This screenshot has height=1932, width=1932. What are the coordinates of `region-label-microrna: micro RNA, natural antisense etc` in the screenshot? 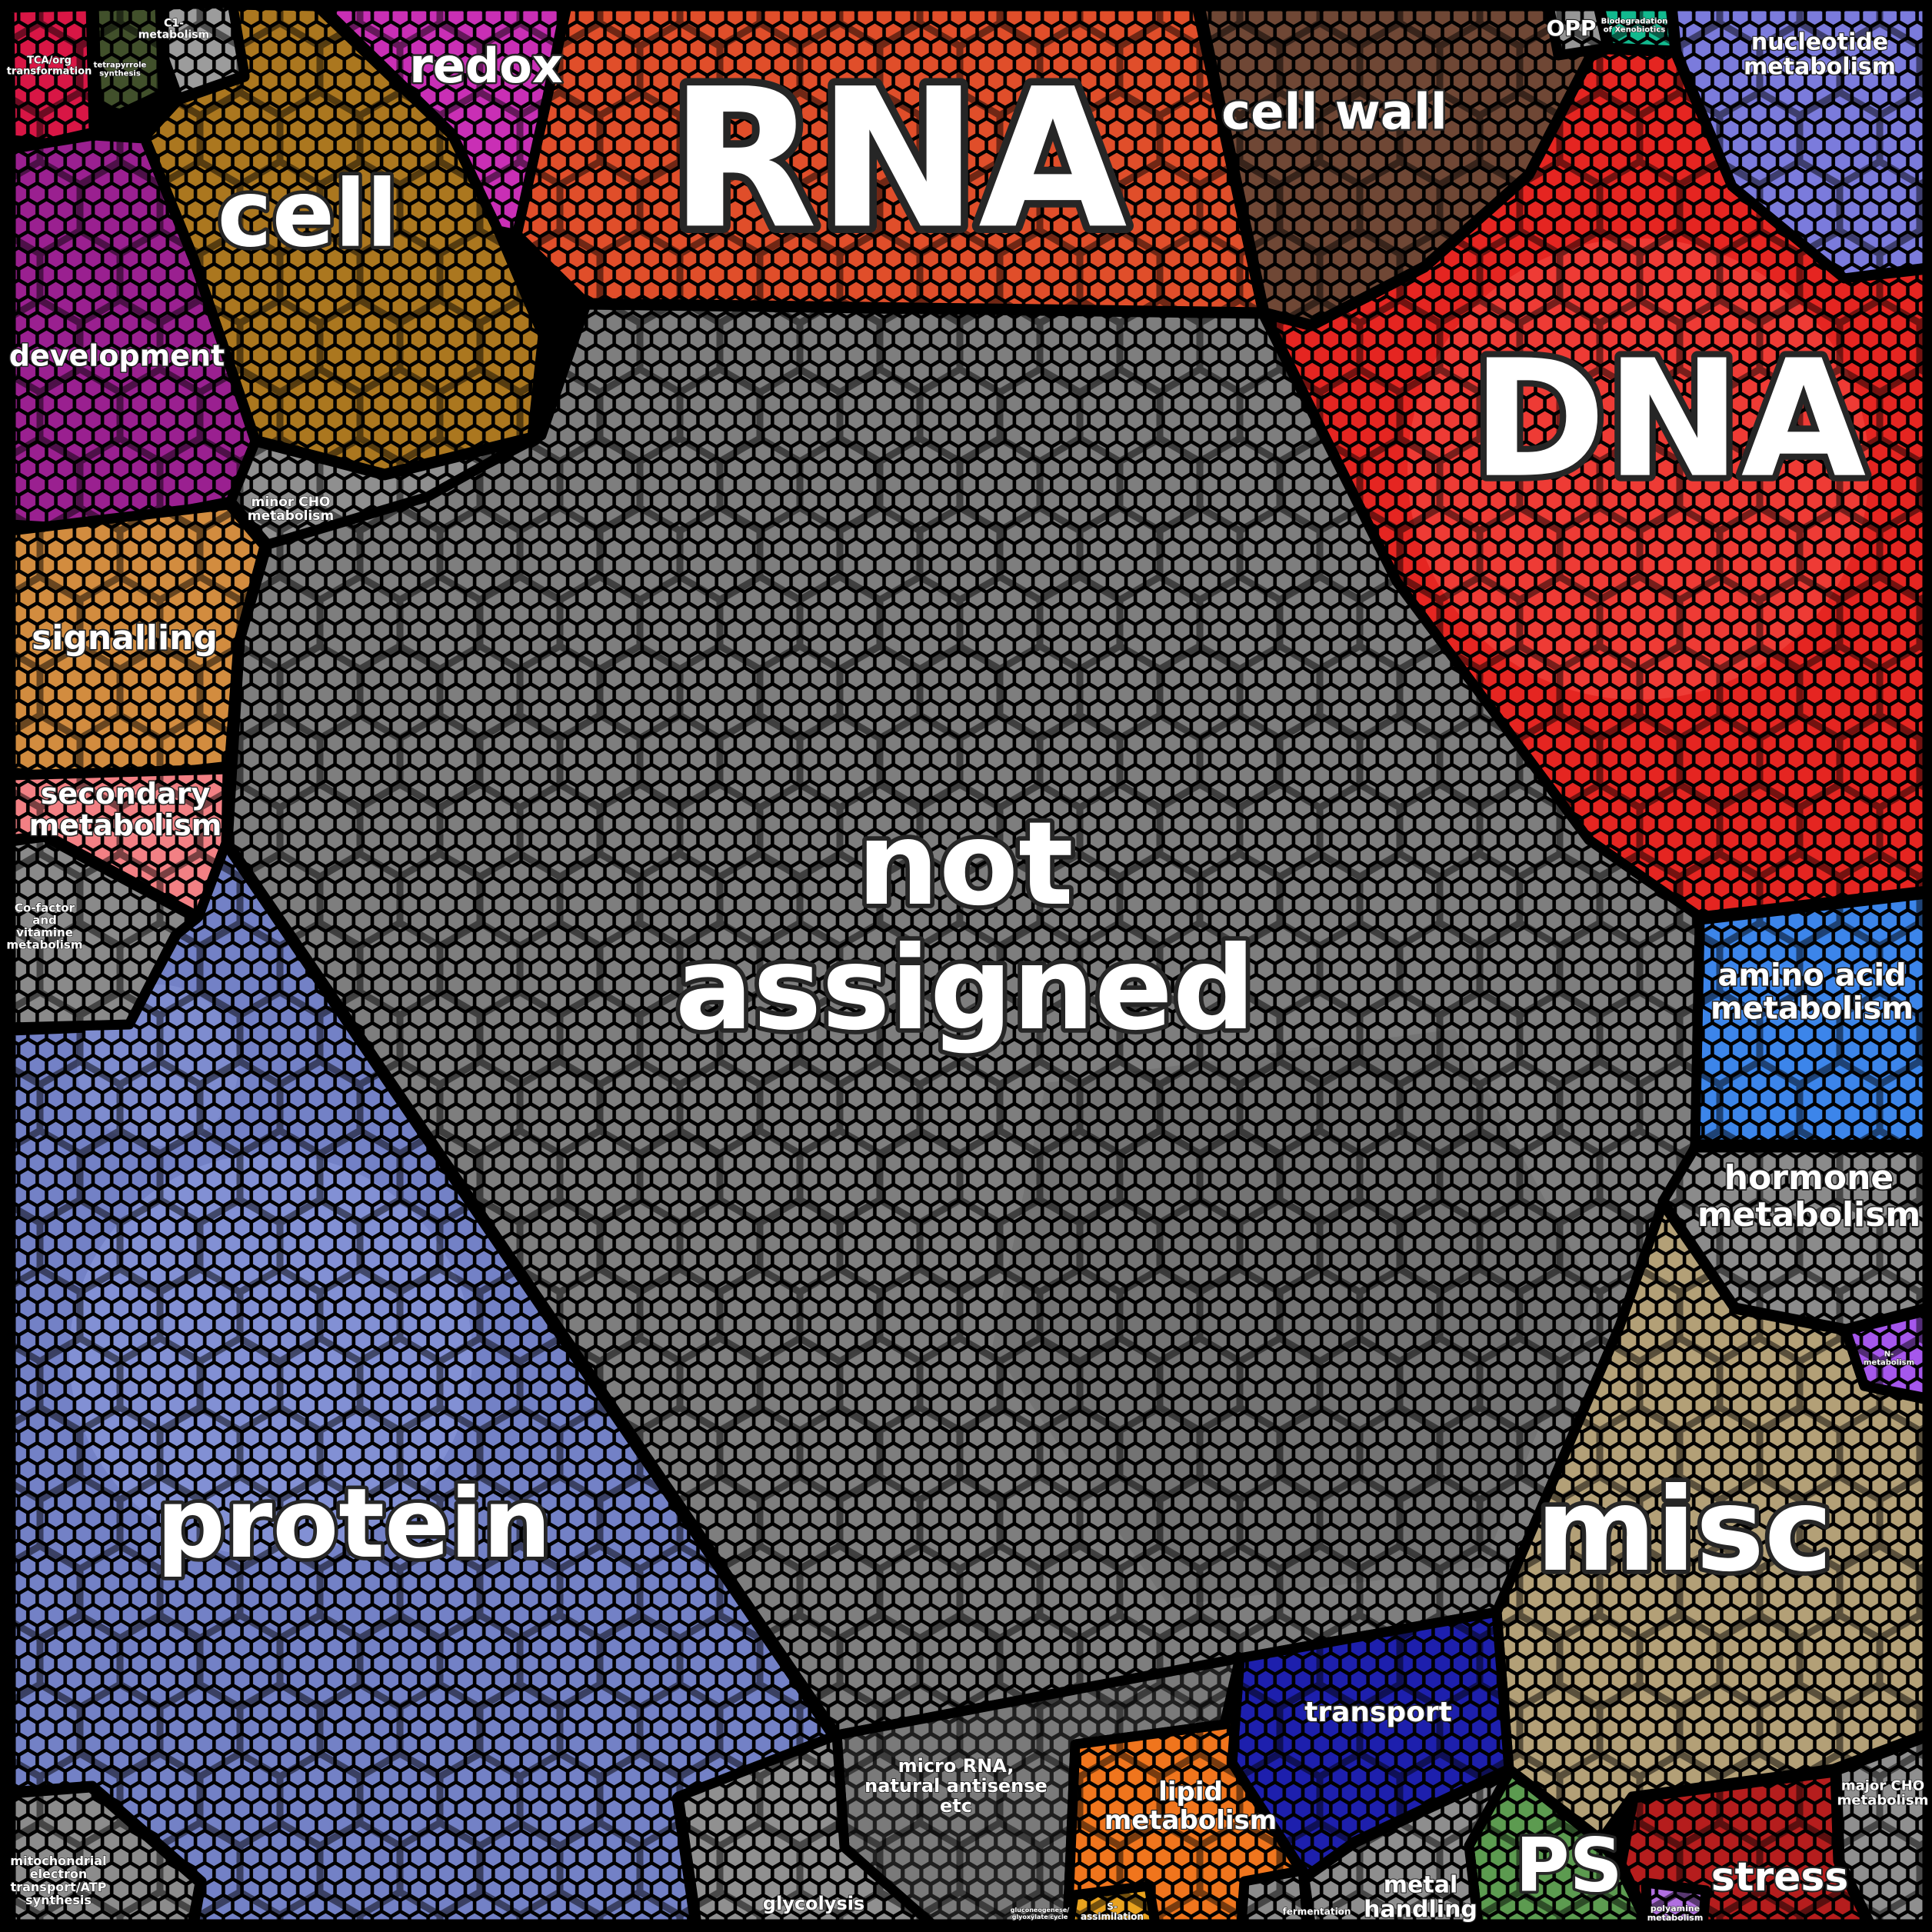 It's located at (956, 1786).